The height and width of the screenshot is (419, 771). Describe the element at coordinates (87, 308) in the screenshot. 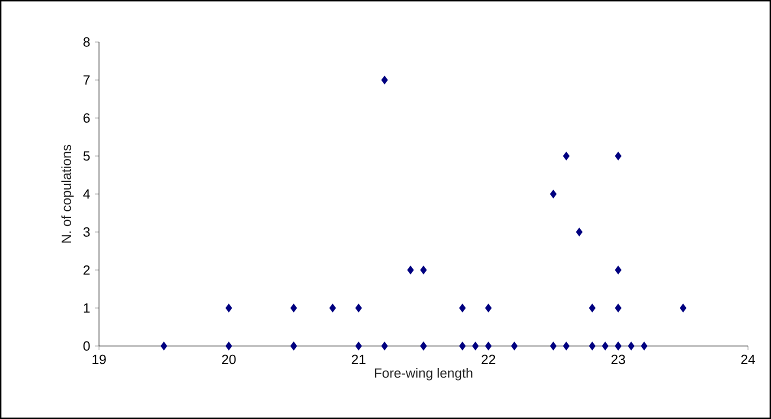

I see `y-tick-label: 1` at that location.